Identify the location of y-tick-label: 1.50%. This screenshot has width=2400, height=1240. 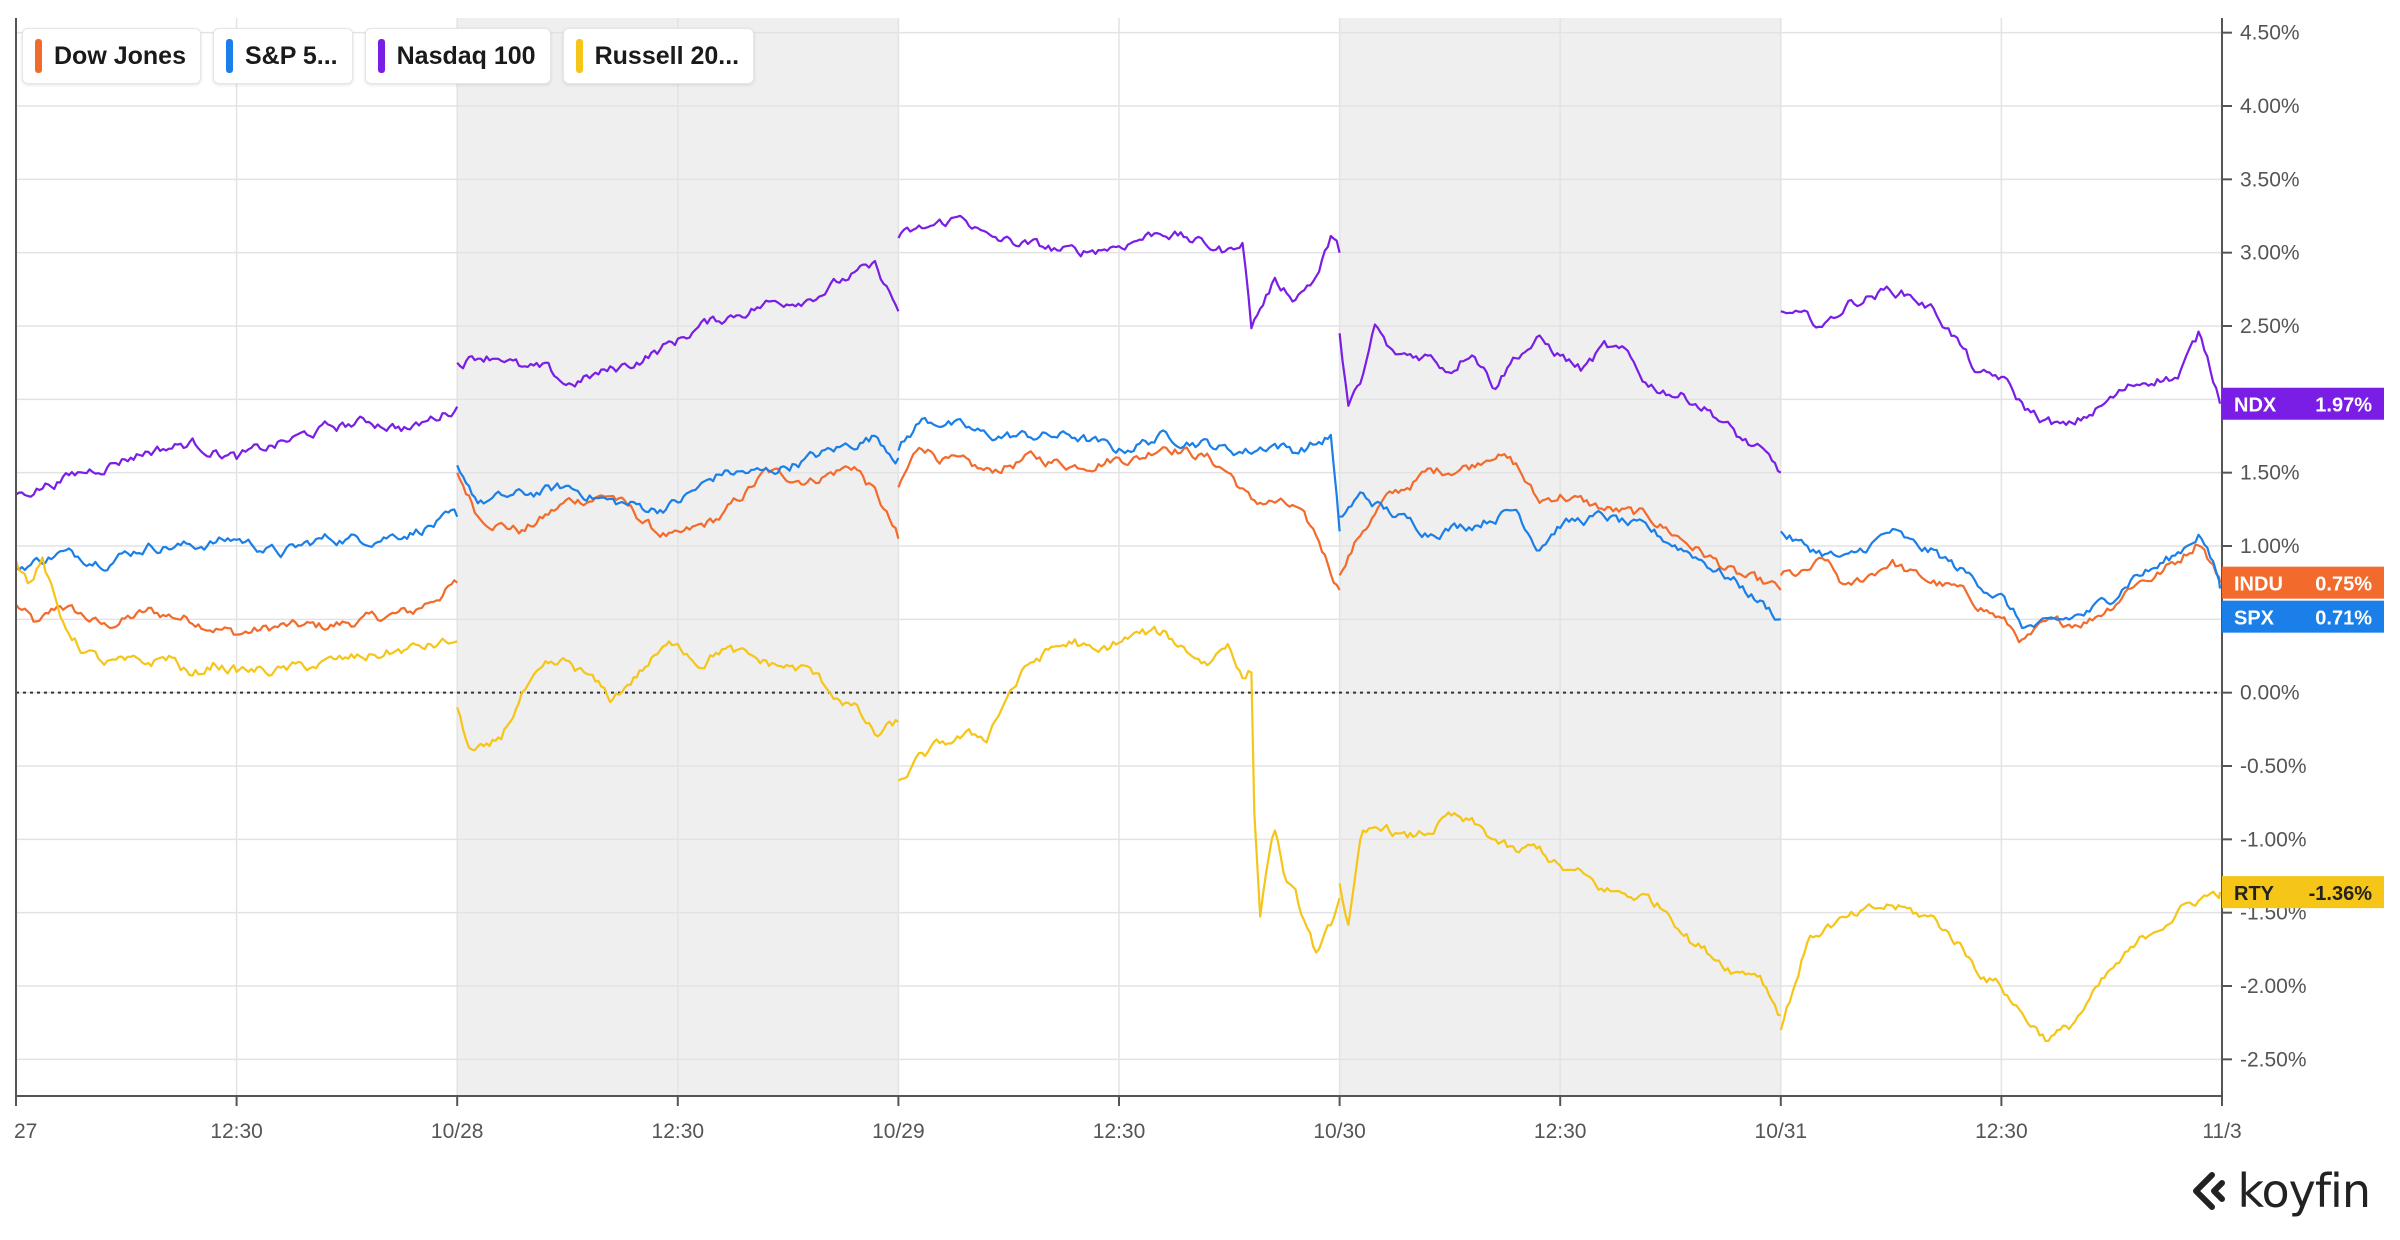
(2270, 473).